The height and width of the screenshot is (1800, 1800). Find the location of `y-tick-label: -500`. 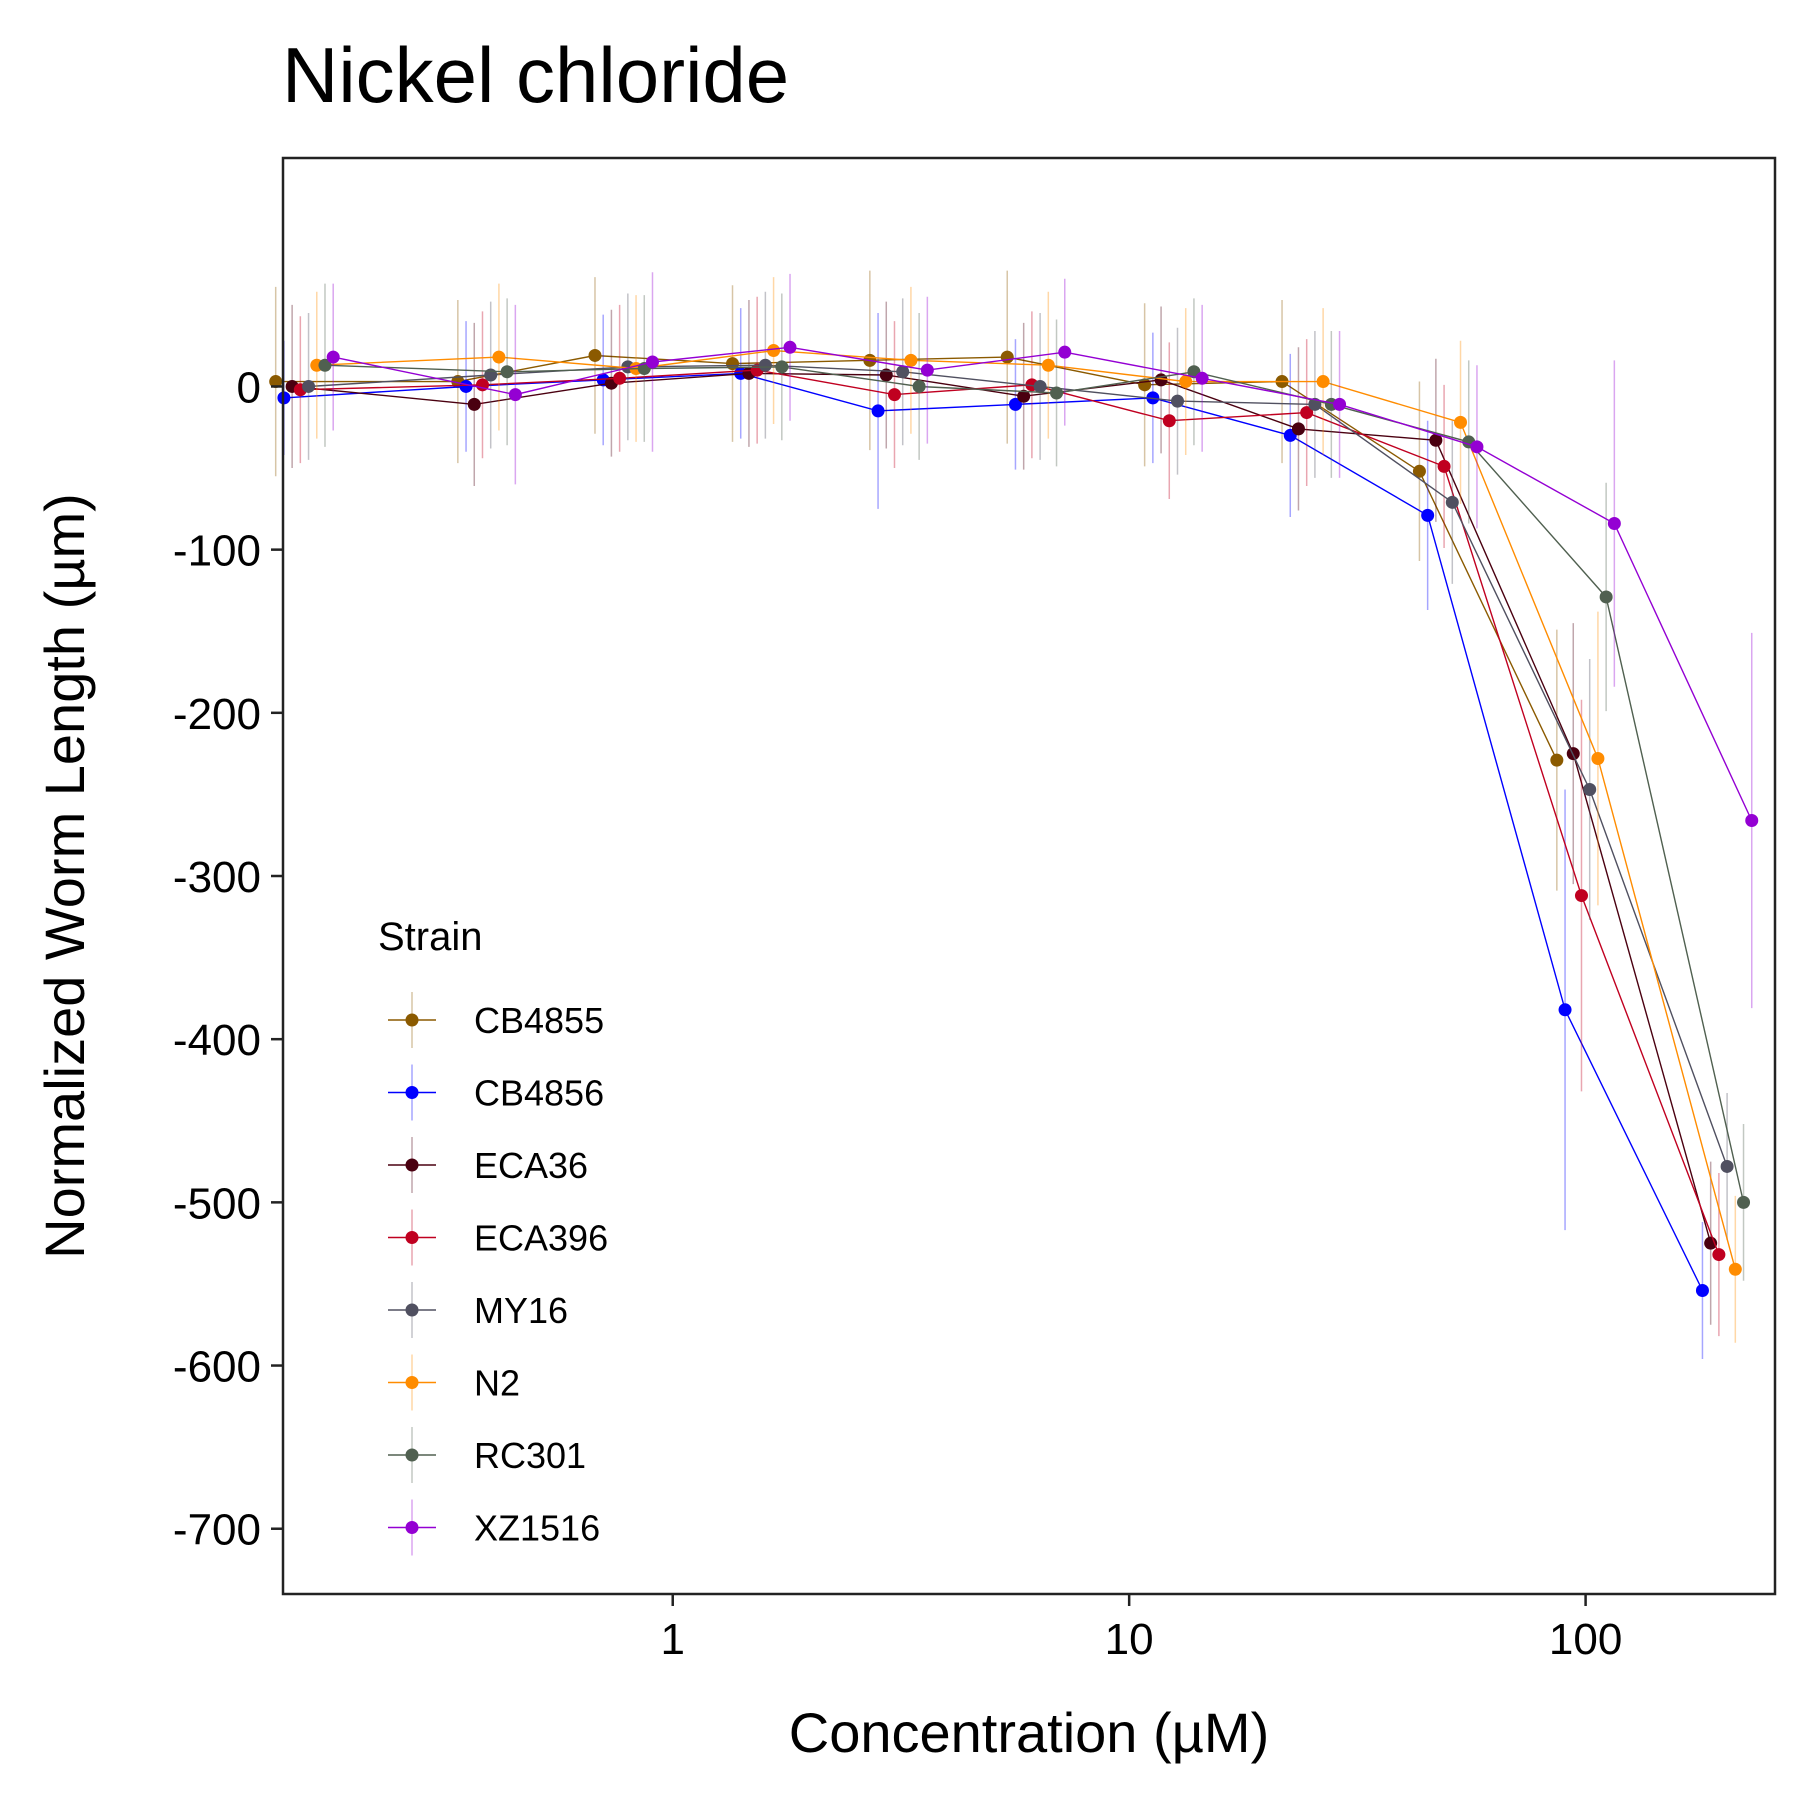

y-tick-label: -500 is located at coordinates (217, 1203).